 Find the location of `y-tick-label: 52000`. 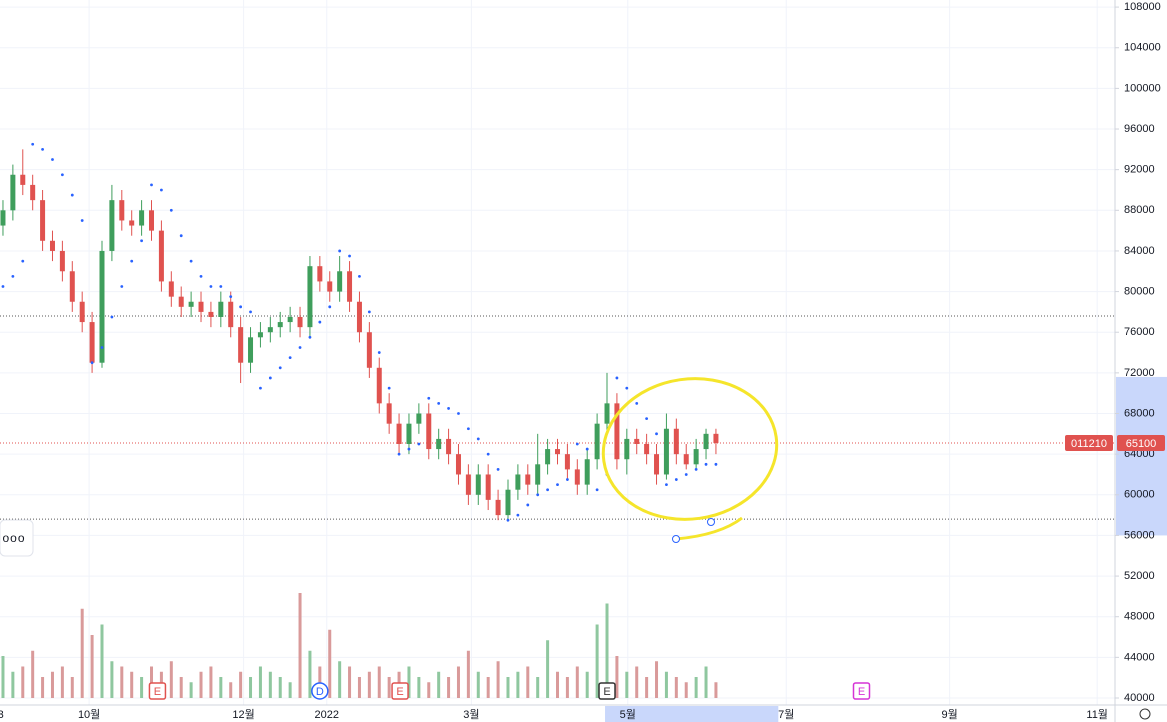

y-tick-label: 52000 is located at coordinates (1139, 576).